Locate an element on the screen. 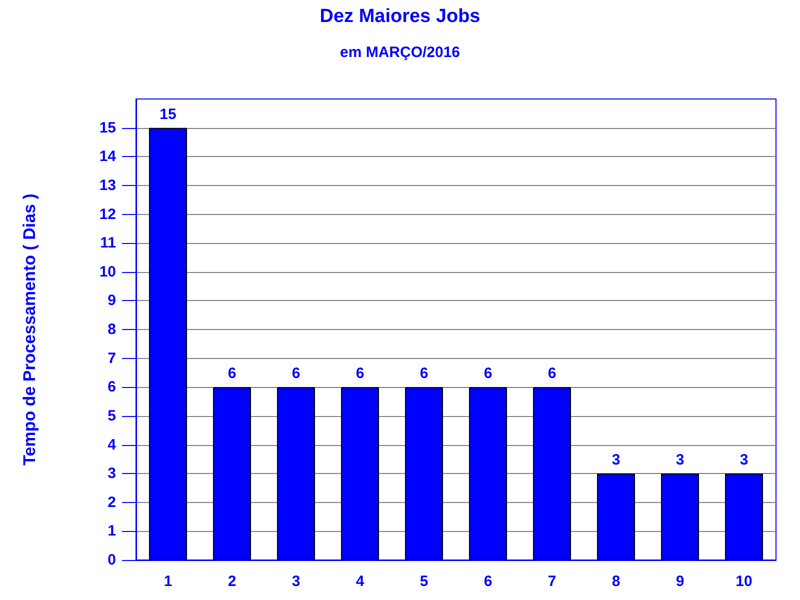  y-tick-label: 2 is located at coordinates (112, 502).